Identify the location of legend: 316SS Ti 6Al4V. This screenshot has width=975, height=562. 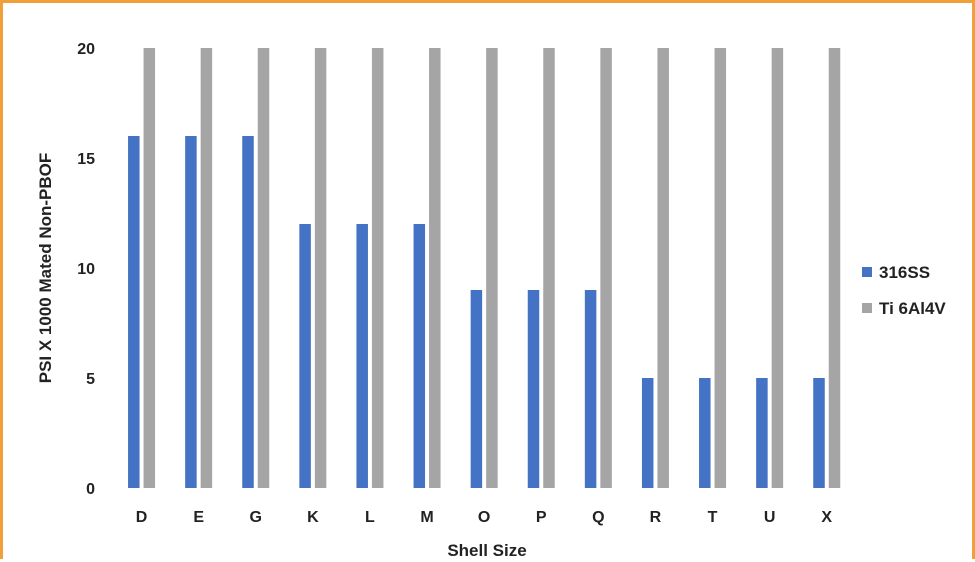
(904, 290).